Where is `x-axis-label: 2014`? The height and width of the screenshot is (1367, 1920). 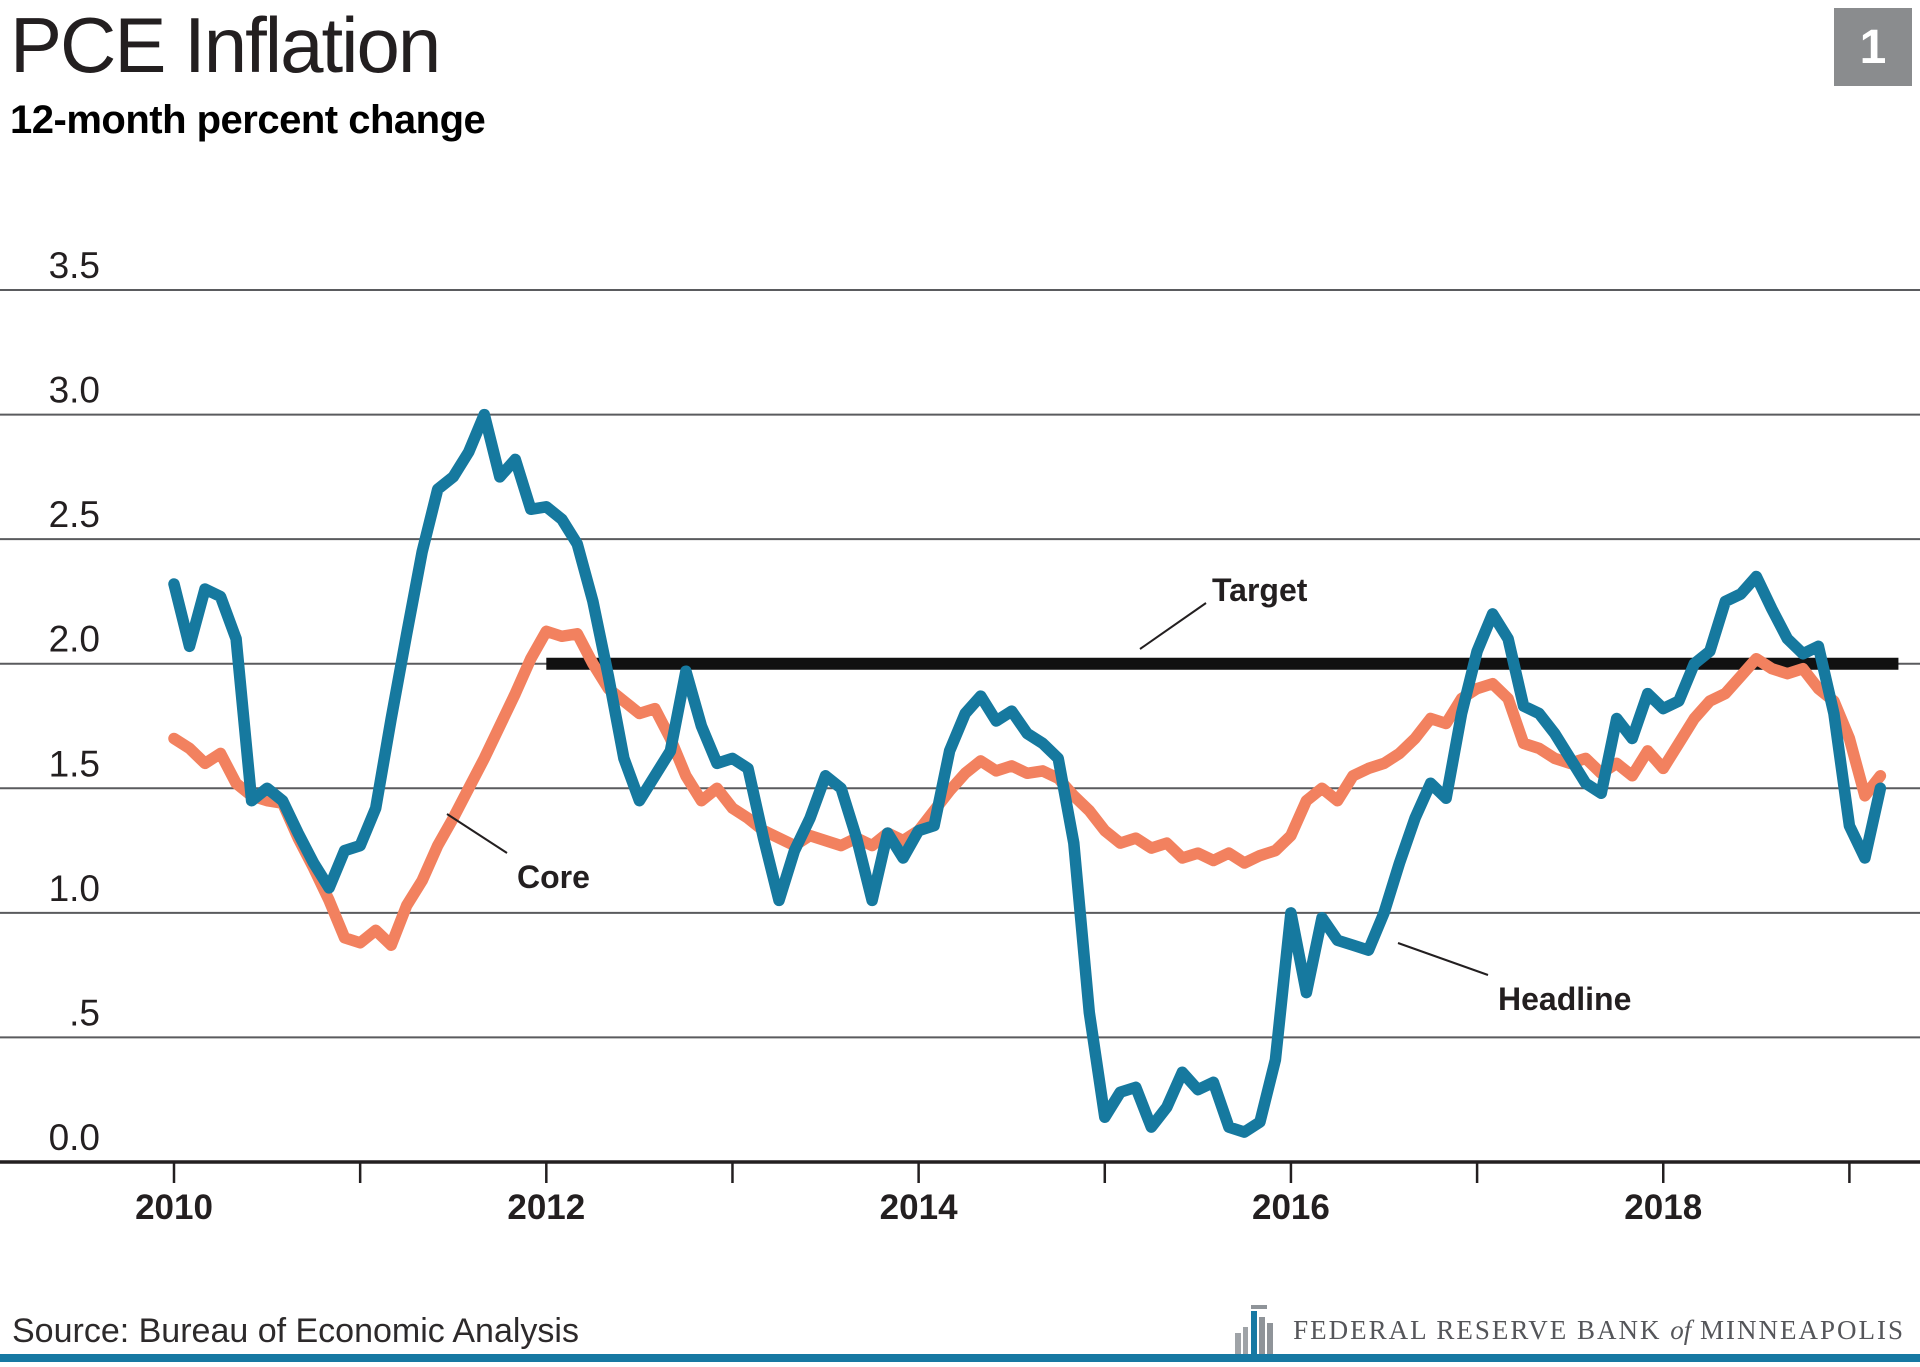
x-axis-label: 2014 is located at coordinates (919, 1207).